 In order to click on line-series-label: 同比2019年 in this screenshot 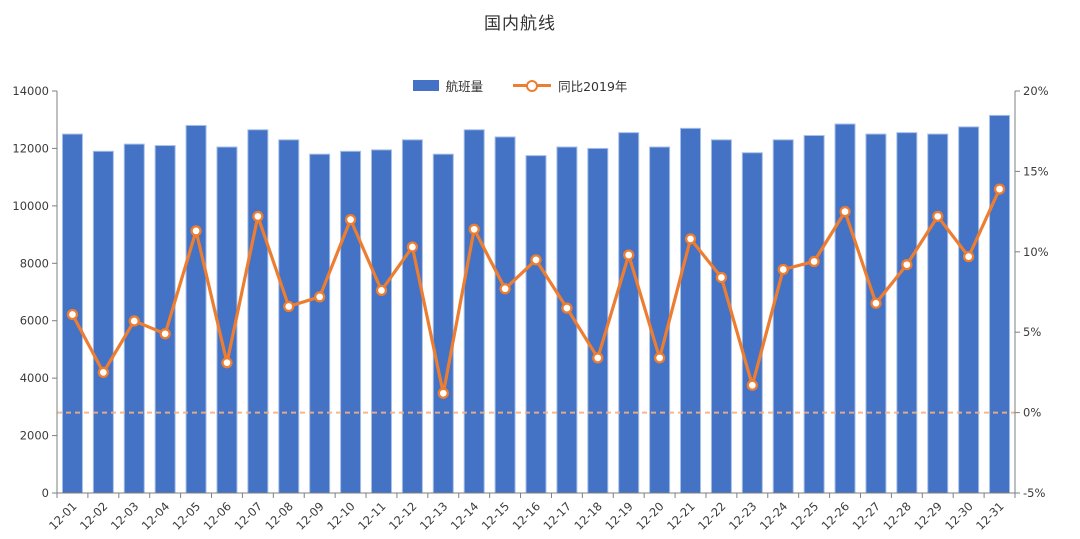, I will do `click(593, 86)`.